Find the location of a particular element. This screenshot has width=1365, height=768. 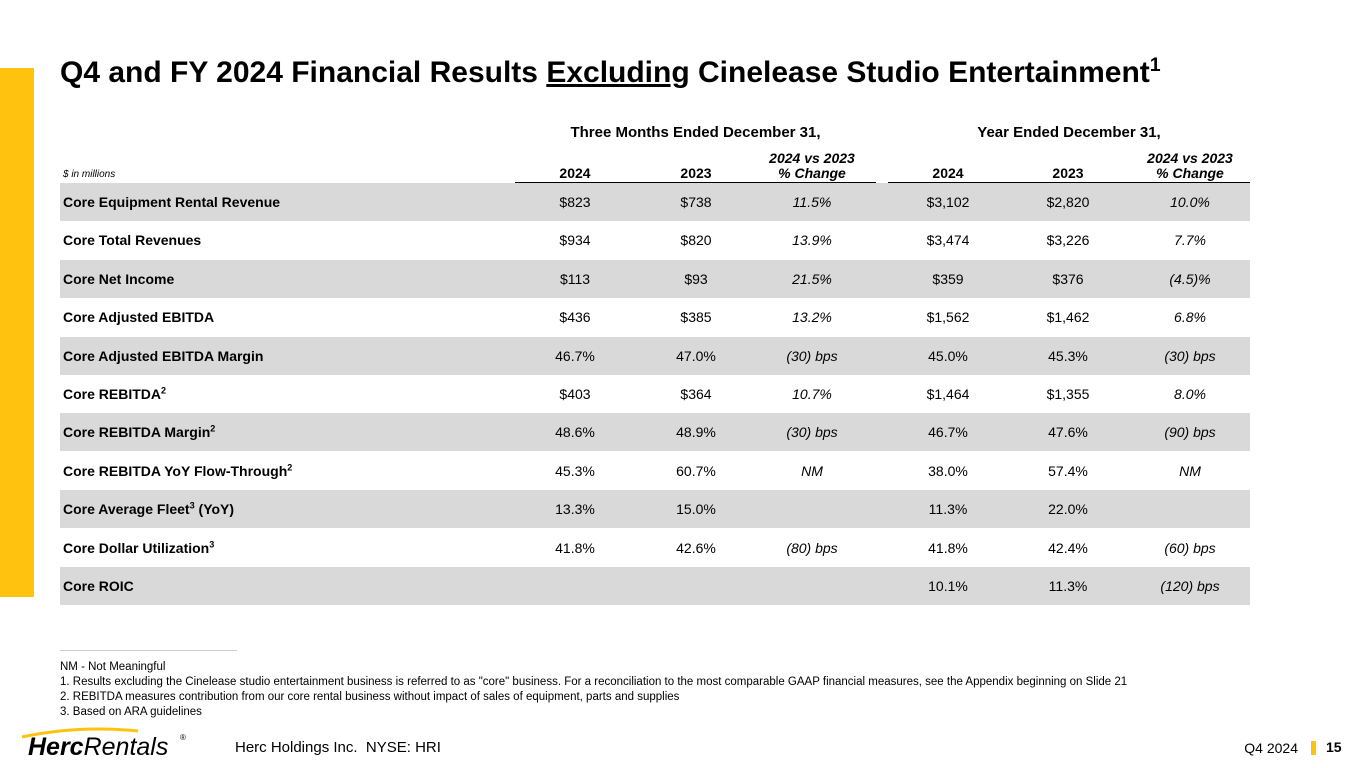

cell: 42.4% is located at coordinates (1068, 547).